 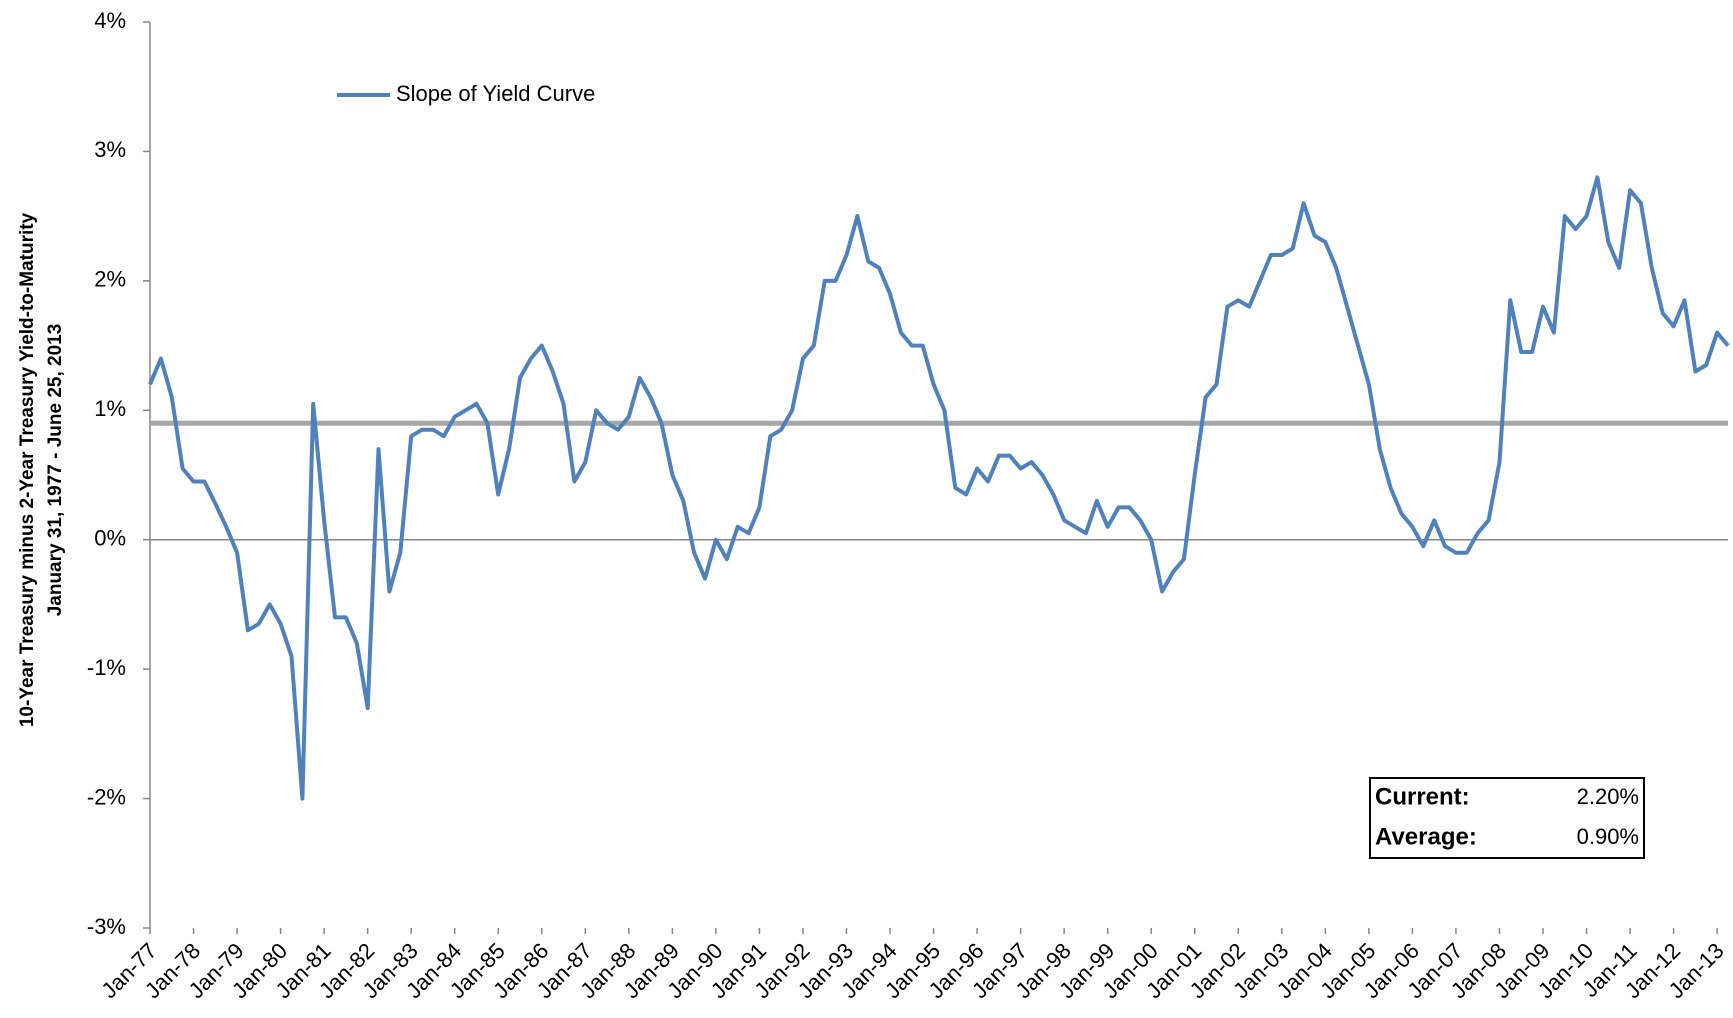 What do you see at coordinates (110, 20) in the screenshot?
I see `y-tick-label: 4%` at bounding box center [110, 20].